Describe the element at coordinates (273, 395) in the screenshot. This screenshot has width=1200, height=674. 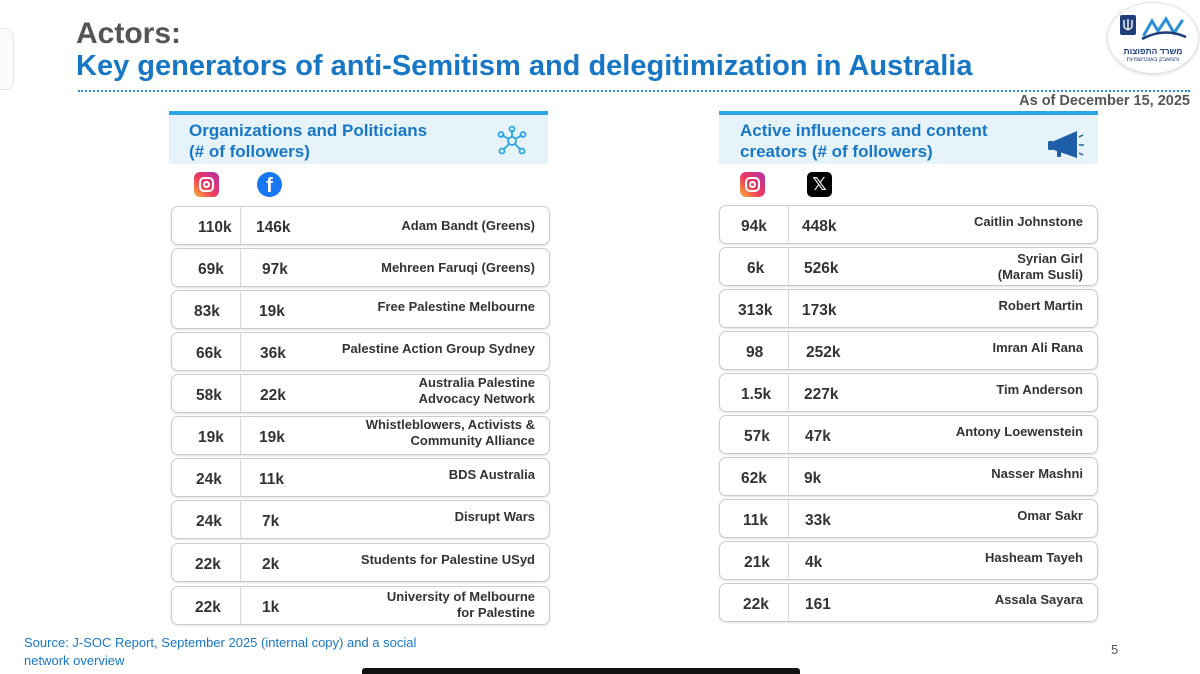
I see `facebook-followers: 22k` at that location.